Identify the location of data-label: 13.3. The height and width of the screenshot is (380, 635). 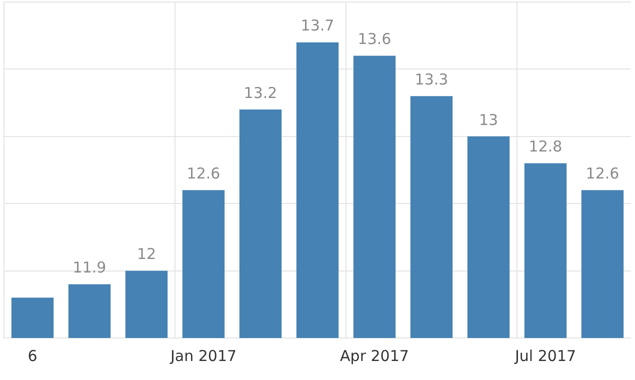
(431, 79).